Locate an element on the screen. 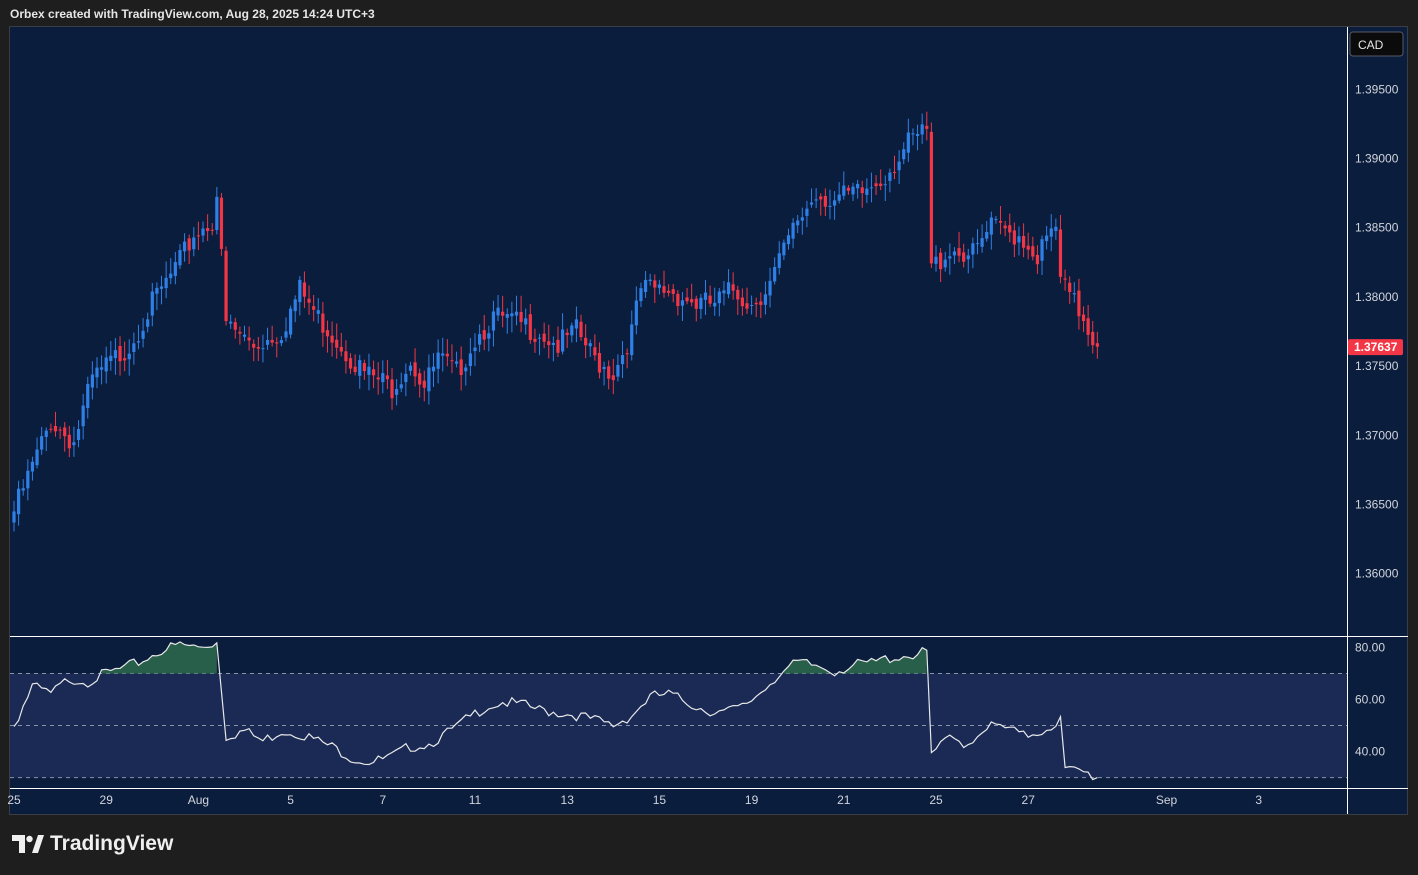  time-tick-label: Aug is located at coordinates (198, 800).